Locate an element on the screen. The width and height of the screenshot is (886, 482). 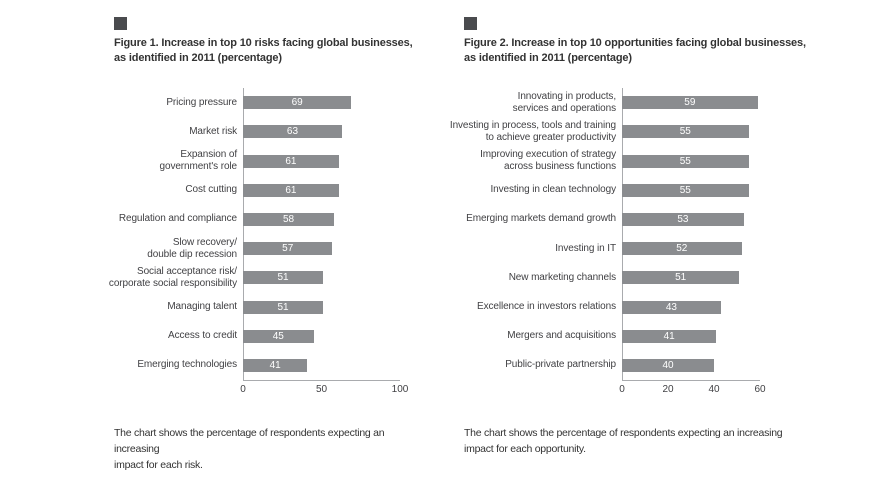
chart-row: Excellence in investors relations 43 is located at coordinates (588, 306).